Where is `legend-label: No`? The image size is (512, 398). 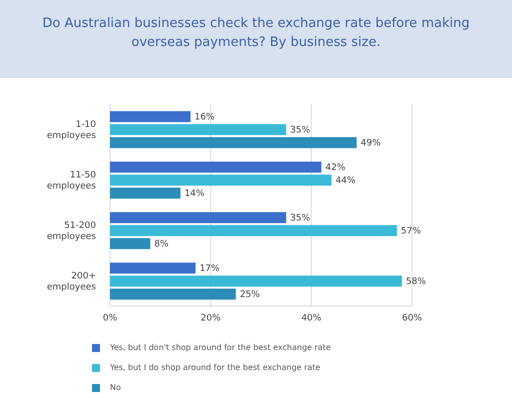
legend-label: No is located at coordinates (115, 388).